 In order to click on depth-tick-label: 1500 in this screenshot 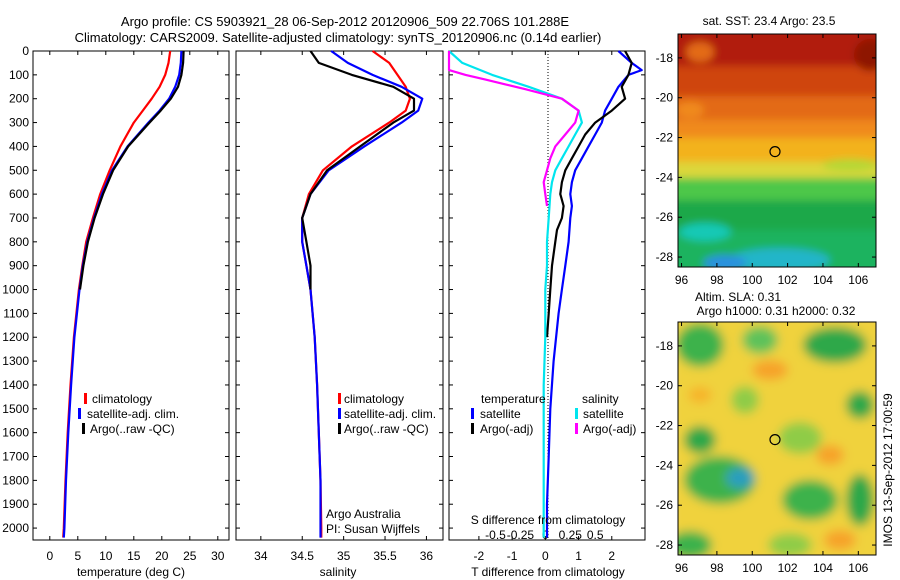, I will do `click(15, 409)`.